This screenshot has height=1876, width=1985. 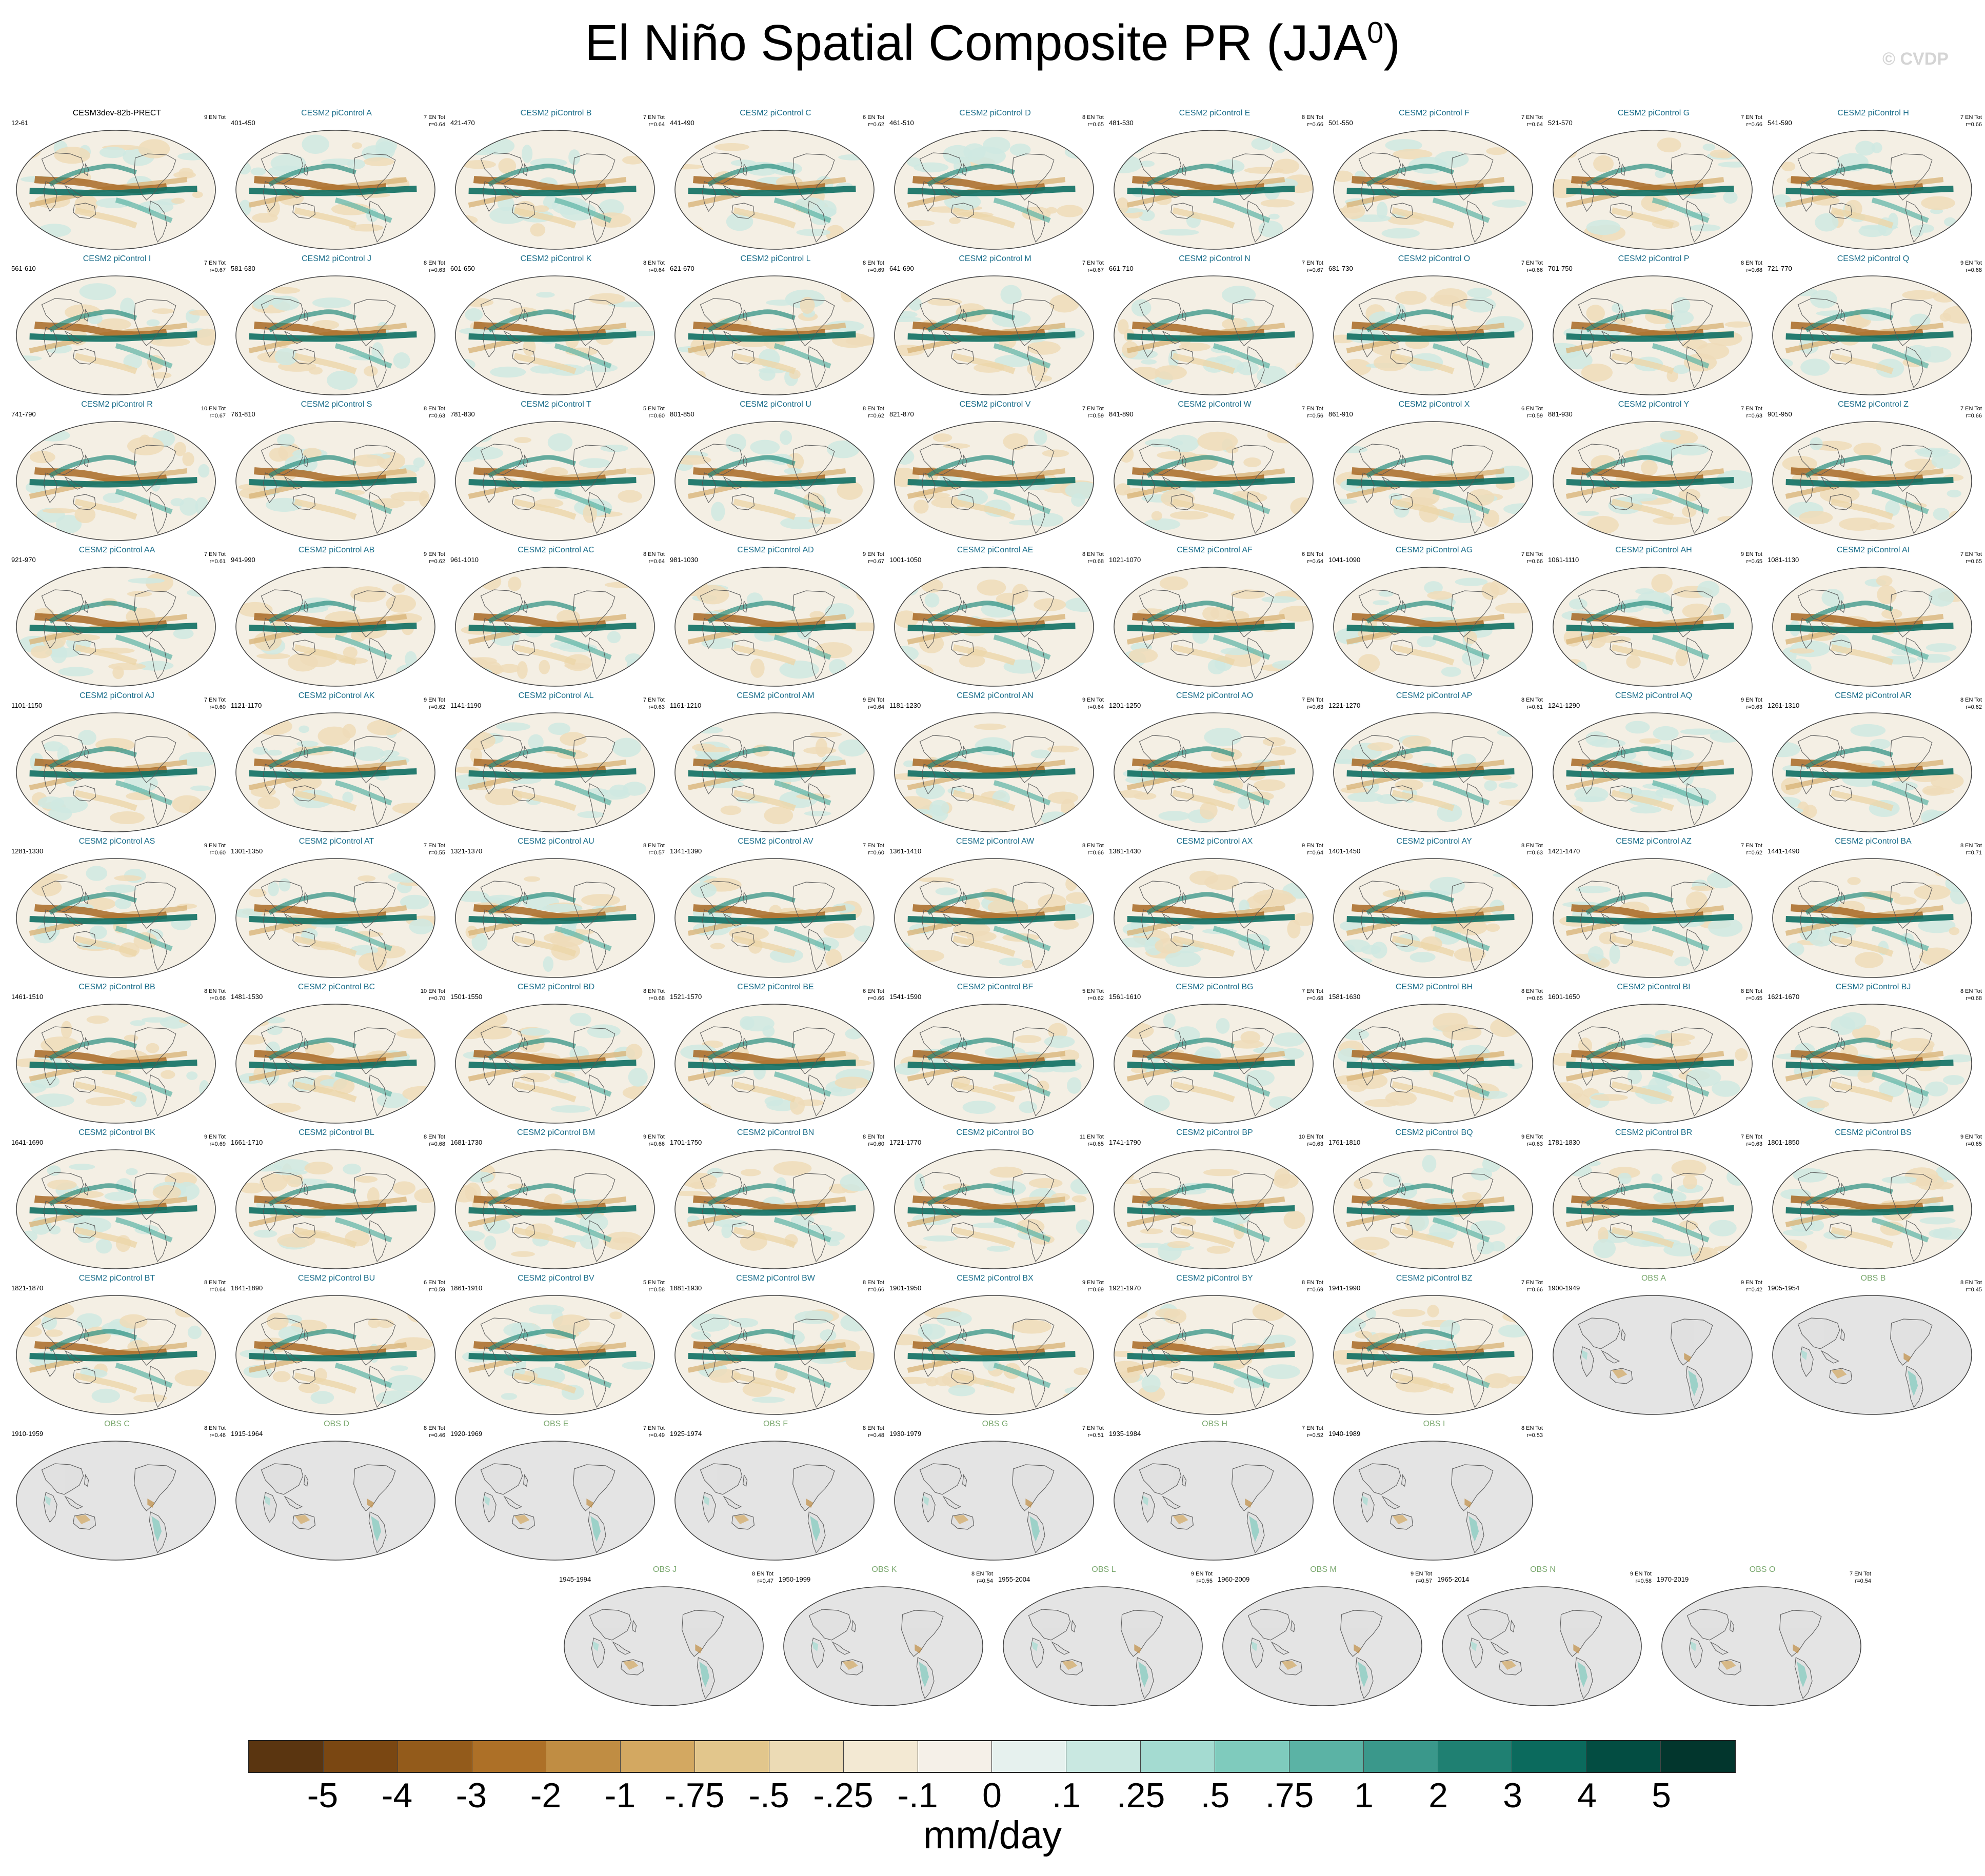 I want to click on panel-stats: 8 EN Tot r=0.53, so click(x=1532, y=1432).